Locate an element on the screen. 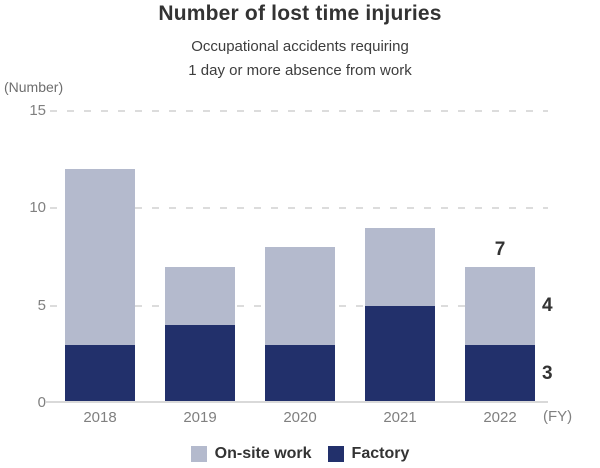 This screenshot has height=468, width=600. bar-segment-factory-2021 is located at coordinates (400, 354).